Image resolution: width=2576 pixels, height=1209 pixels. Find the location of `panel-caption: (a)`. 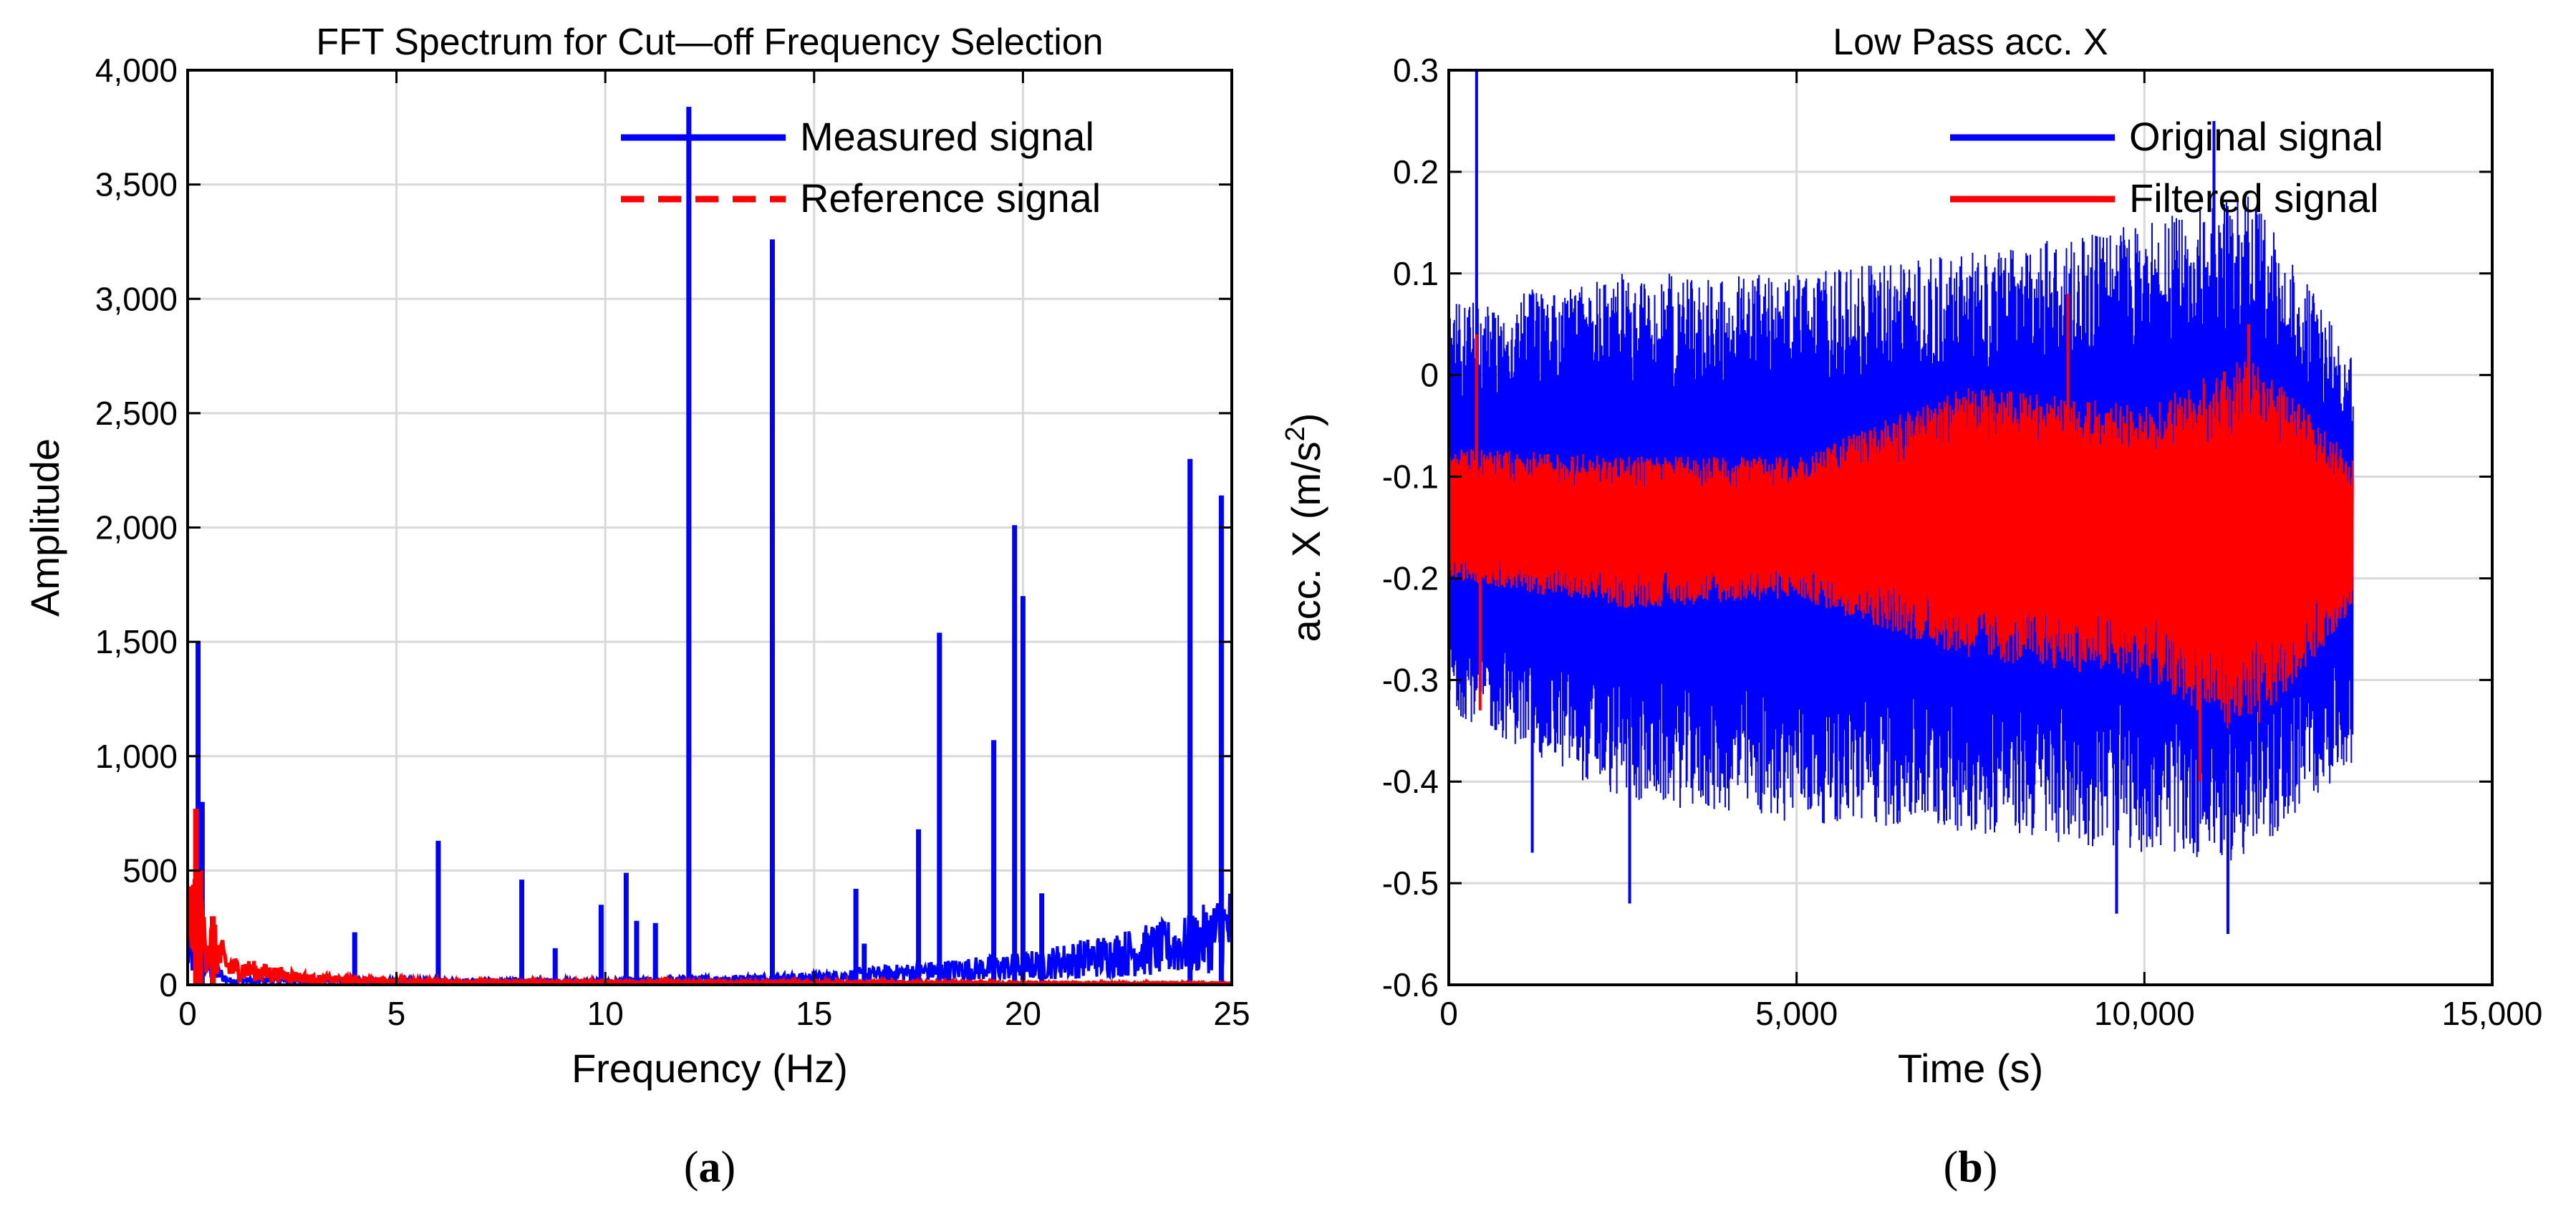

panel-caption: (a) is located at coordinates (709, 1167).